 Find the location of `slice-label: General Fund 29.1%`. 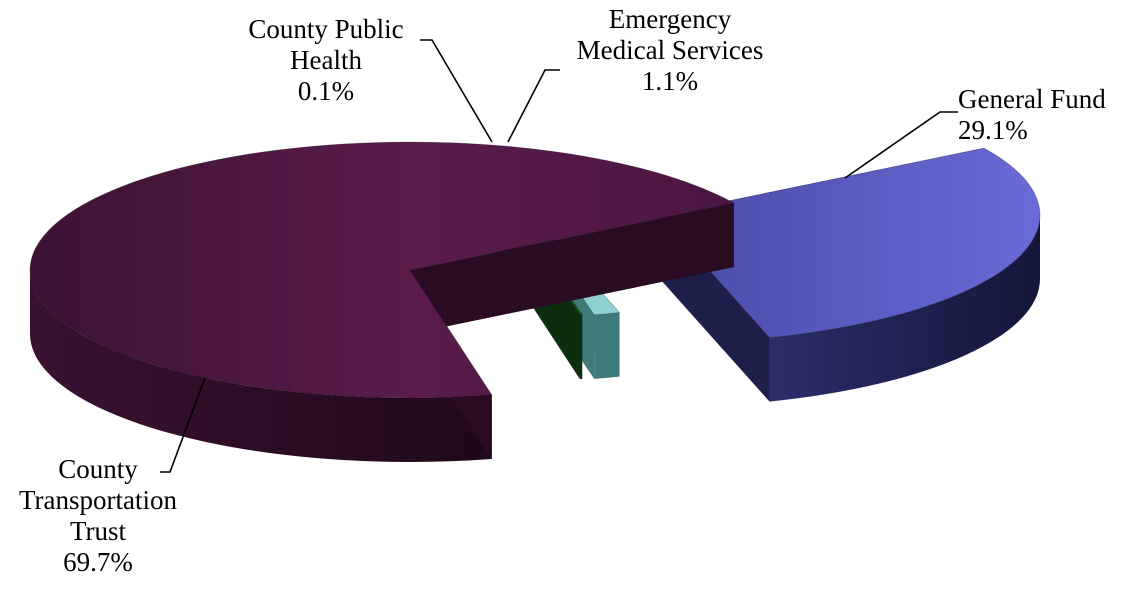

slice-label: General Fund 29.1% is located at coordinates (1032, 114).